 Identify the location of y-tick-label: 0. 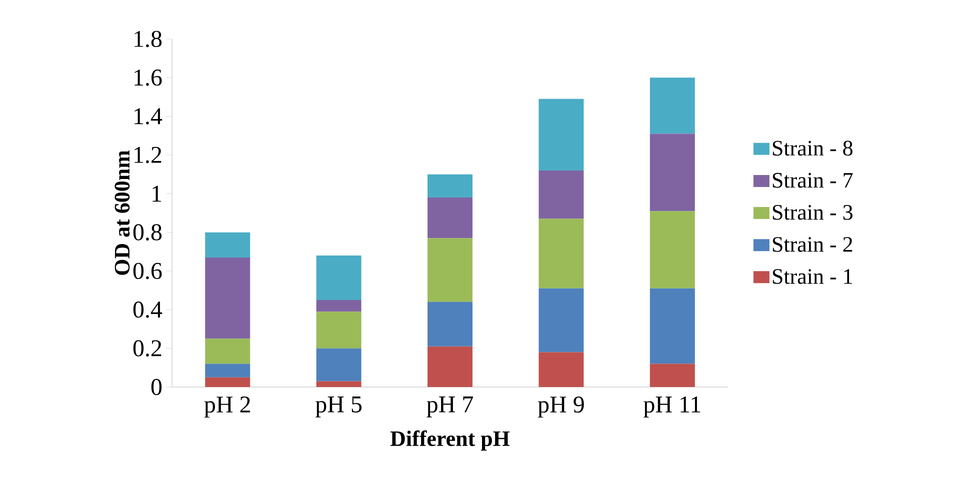
(156, 387).